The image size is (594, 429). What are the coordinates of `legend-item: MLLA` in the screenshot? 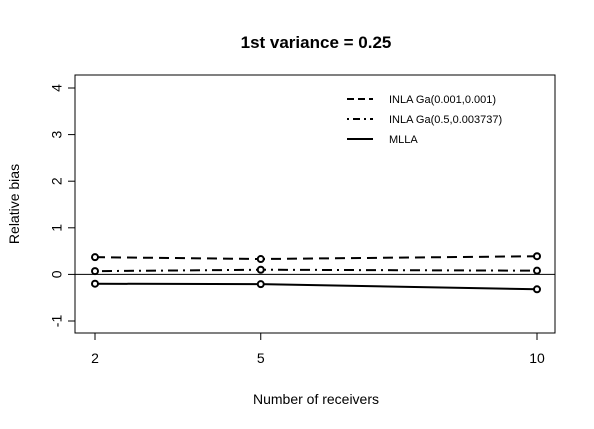 It's located at (382, 140).